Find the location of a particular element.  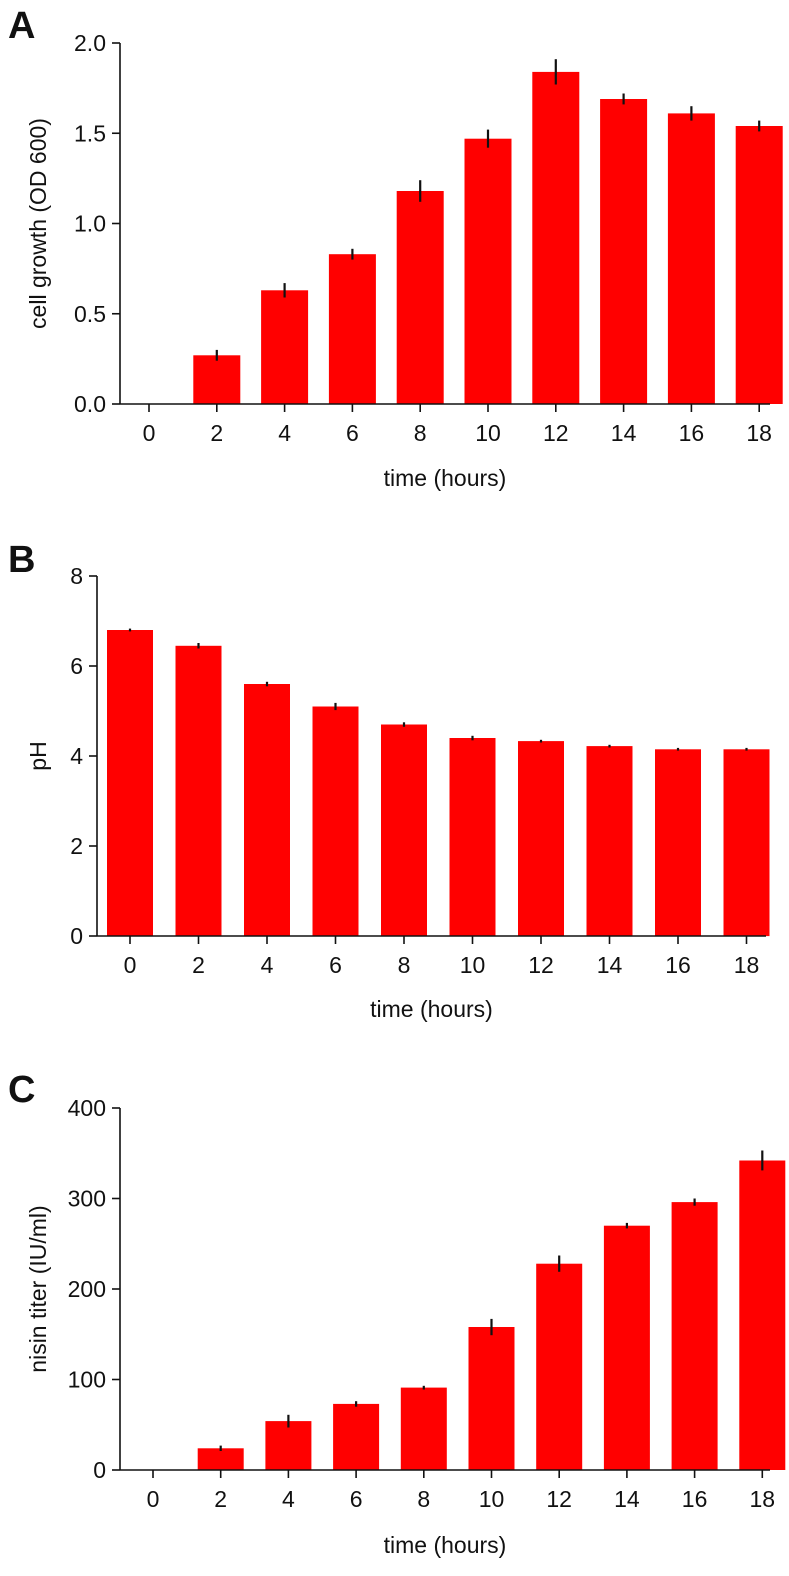

y-axis-title: cell growth (OD 600) is located at coordinates (38, 223).